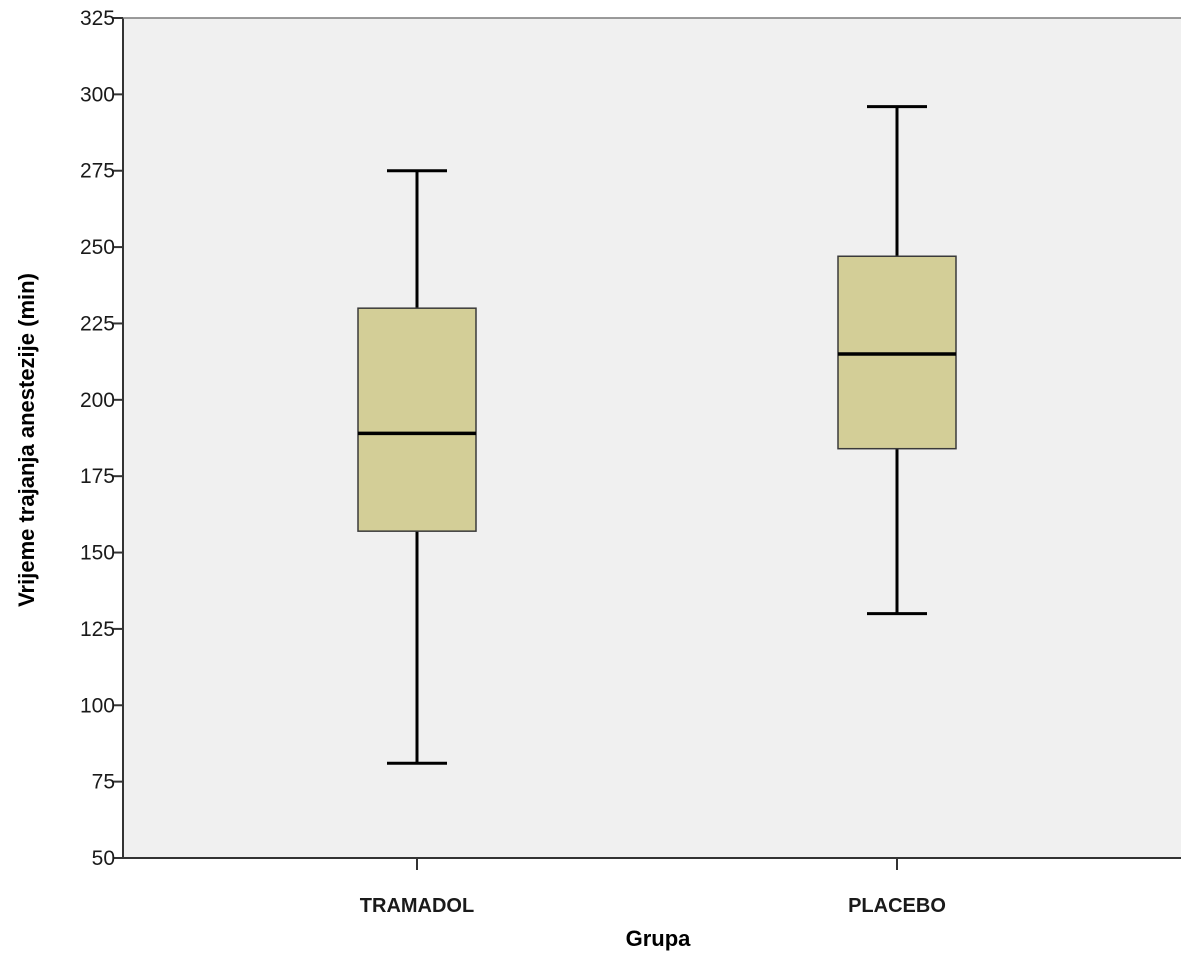 Image resolution: width=1181 pixels, height=955 pixels. What do you see at coordinates (659, 938) in the screenshot?
I see `x-axis-title: Grupa` at bounding box center [659, 938].